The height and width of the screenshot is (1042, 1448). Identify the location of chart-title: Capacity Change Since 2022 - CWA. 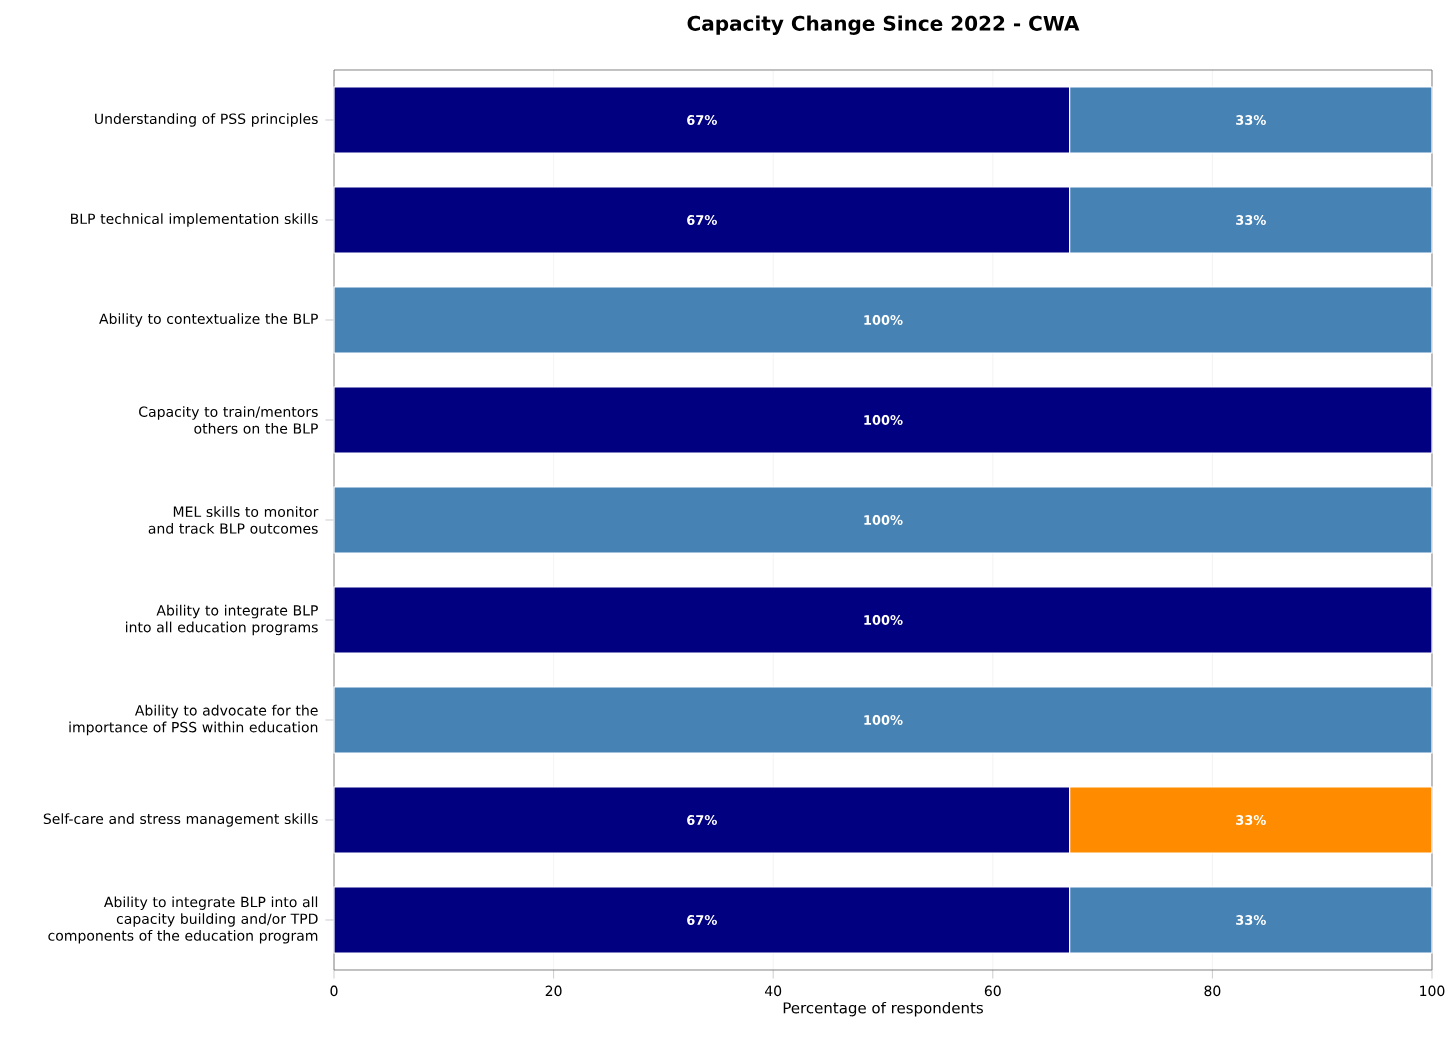
(883, 25).